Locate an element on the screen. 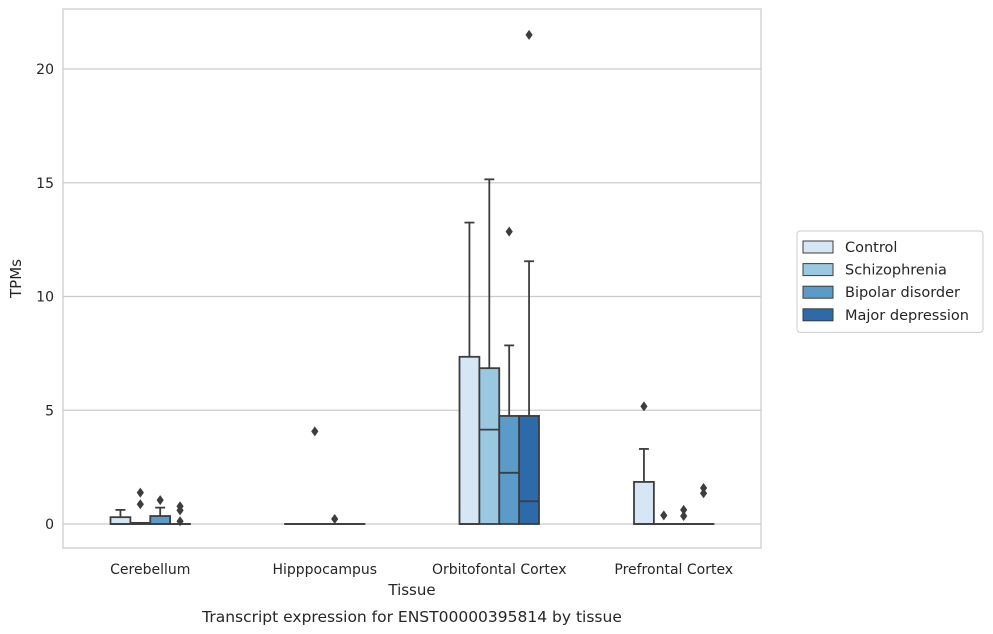 The image size is (993, 634). x-tick-orbitofontal-cortex: Orbitofontal Cortex is located at coordinates (499, 570).